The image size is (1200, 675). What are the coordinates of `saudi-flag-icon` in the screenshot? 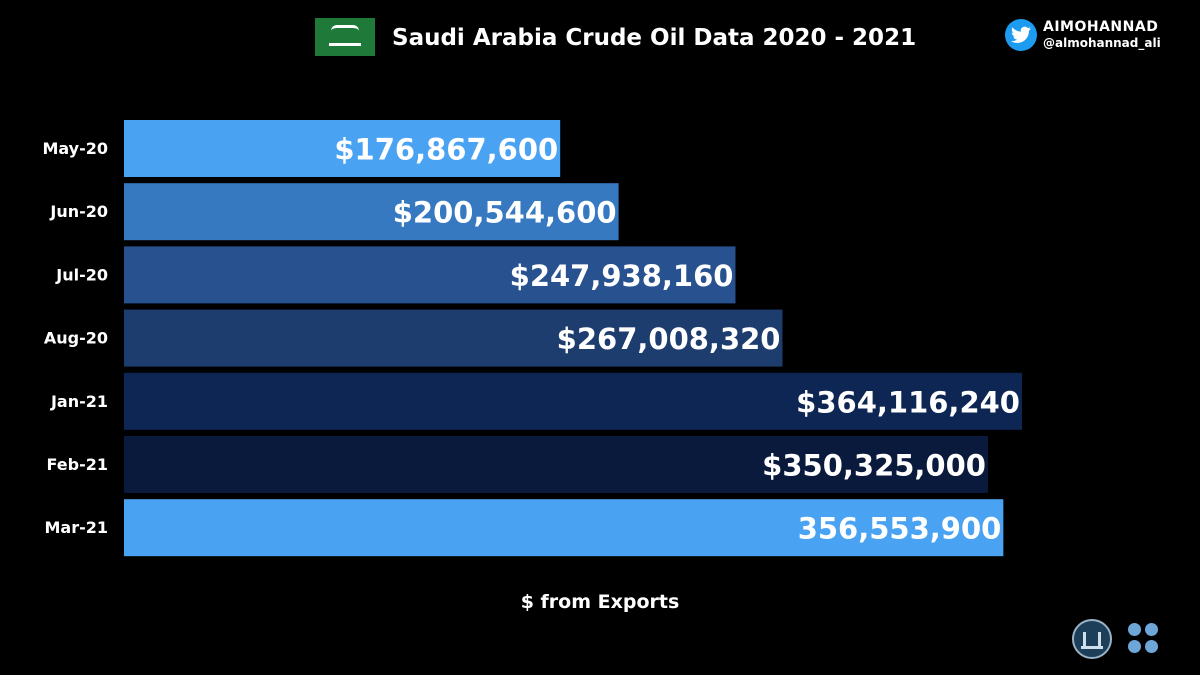 It's located at (345, 37).